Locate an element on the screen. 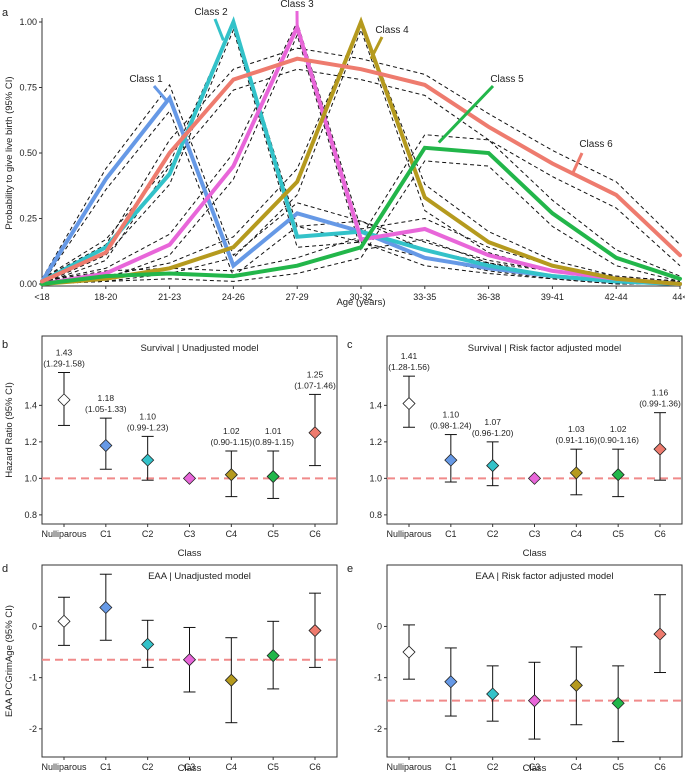 The image size is (685, 777). y-tick-label: 1.2 is located at coordinates (30, 442).